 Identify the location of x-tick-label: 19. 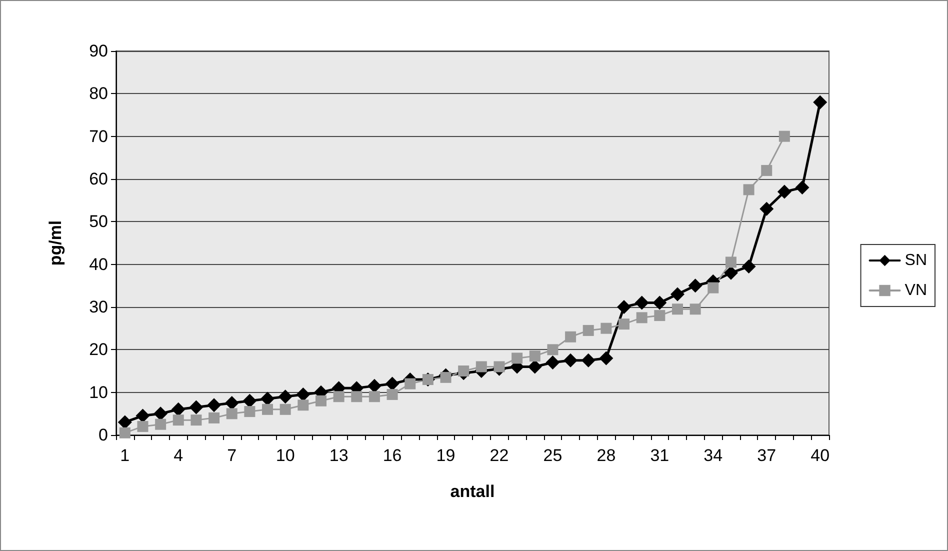
(446, 455).